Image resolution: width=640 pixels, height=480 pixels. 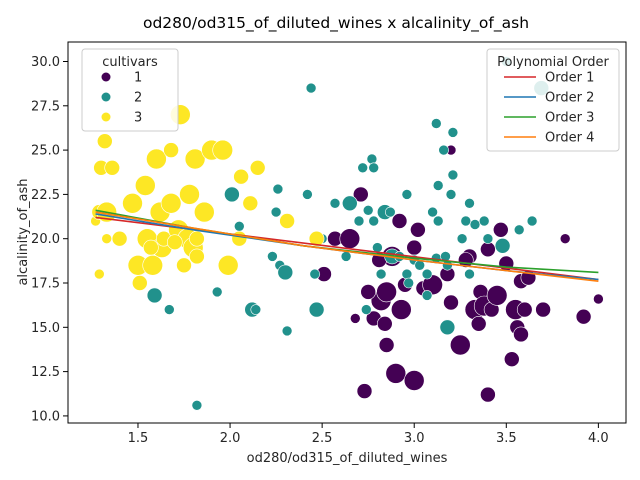 I want to click on y-axis: 10.0 12.5 15.0 17.5 20.0 22.5 25.0 27.5 30.0, so click(x=49, y=239).